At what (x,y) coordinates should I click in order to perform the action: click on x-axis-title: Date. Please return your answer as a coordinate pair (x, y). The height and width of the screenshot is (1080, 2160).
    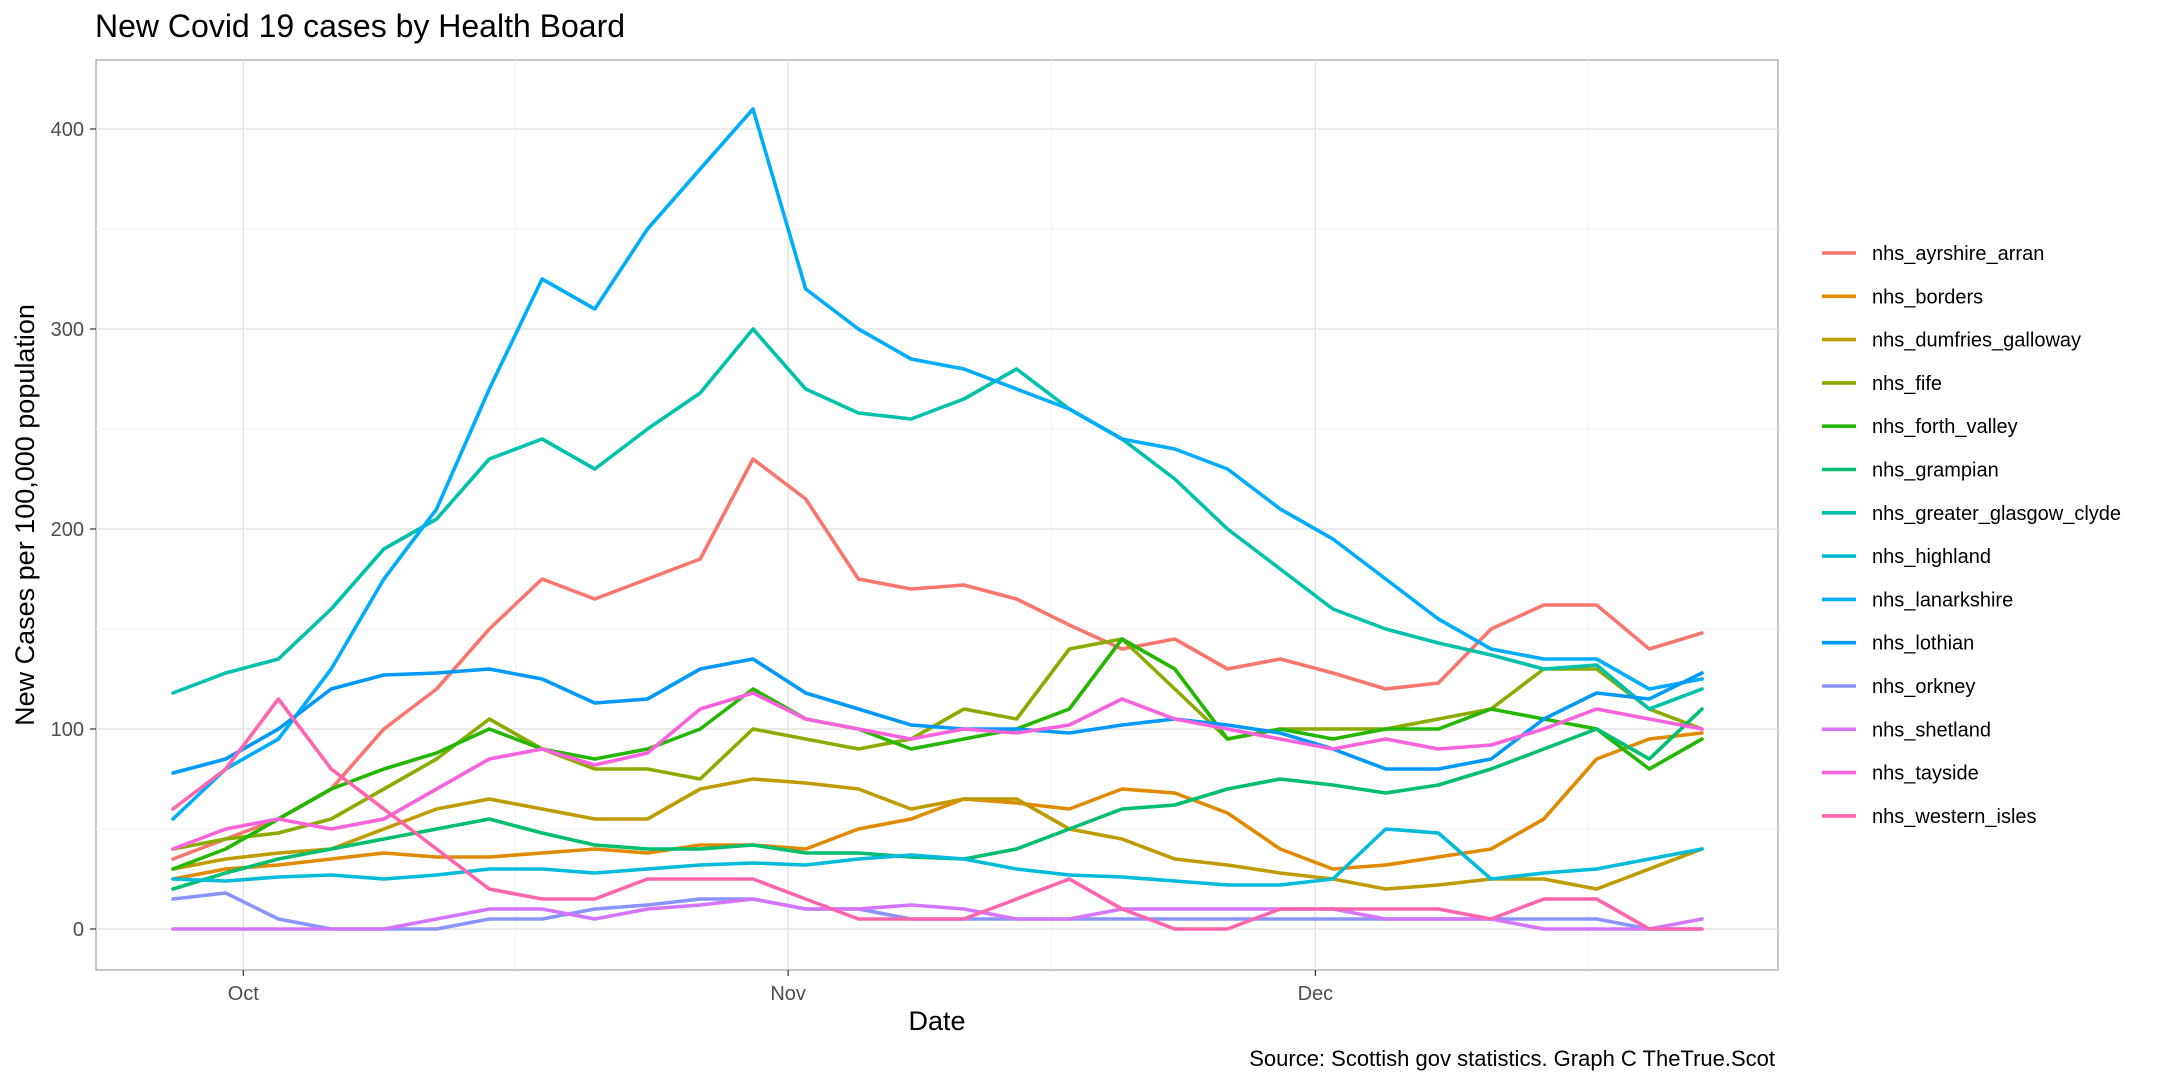
    Looking at the image, I should click on (936, 1021).